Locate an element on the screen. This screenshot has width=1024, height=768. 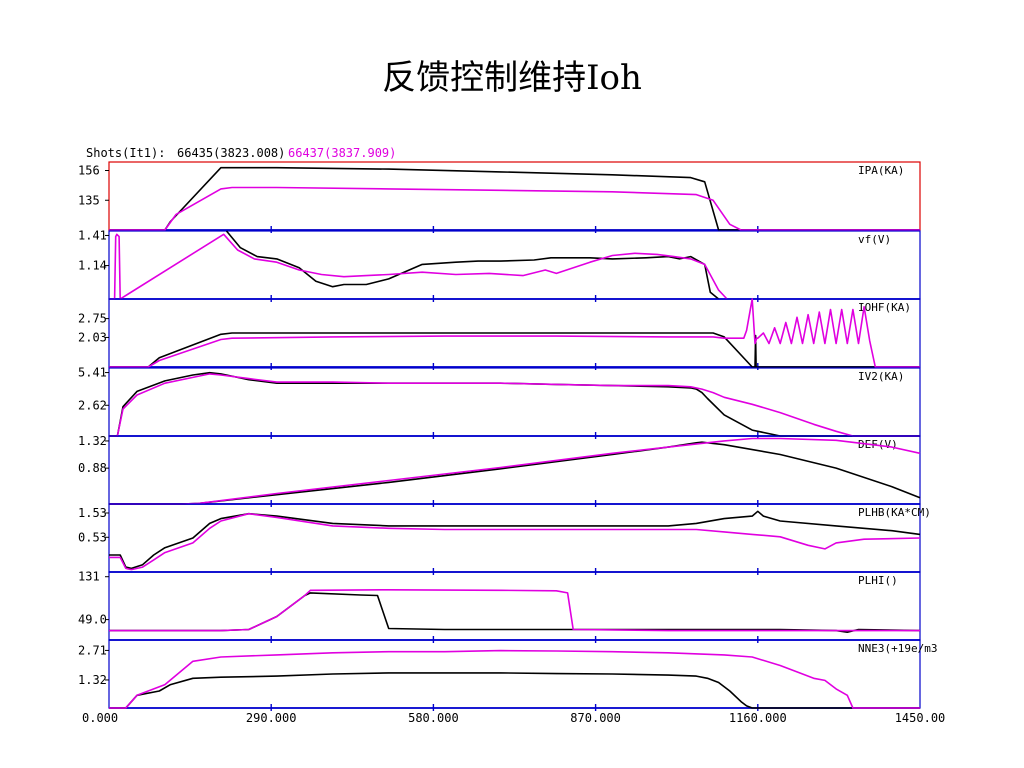
y-tick-label: 1.14 is located at coordinates (92, 266).